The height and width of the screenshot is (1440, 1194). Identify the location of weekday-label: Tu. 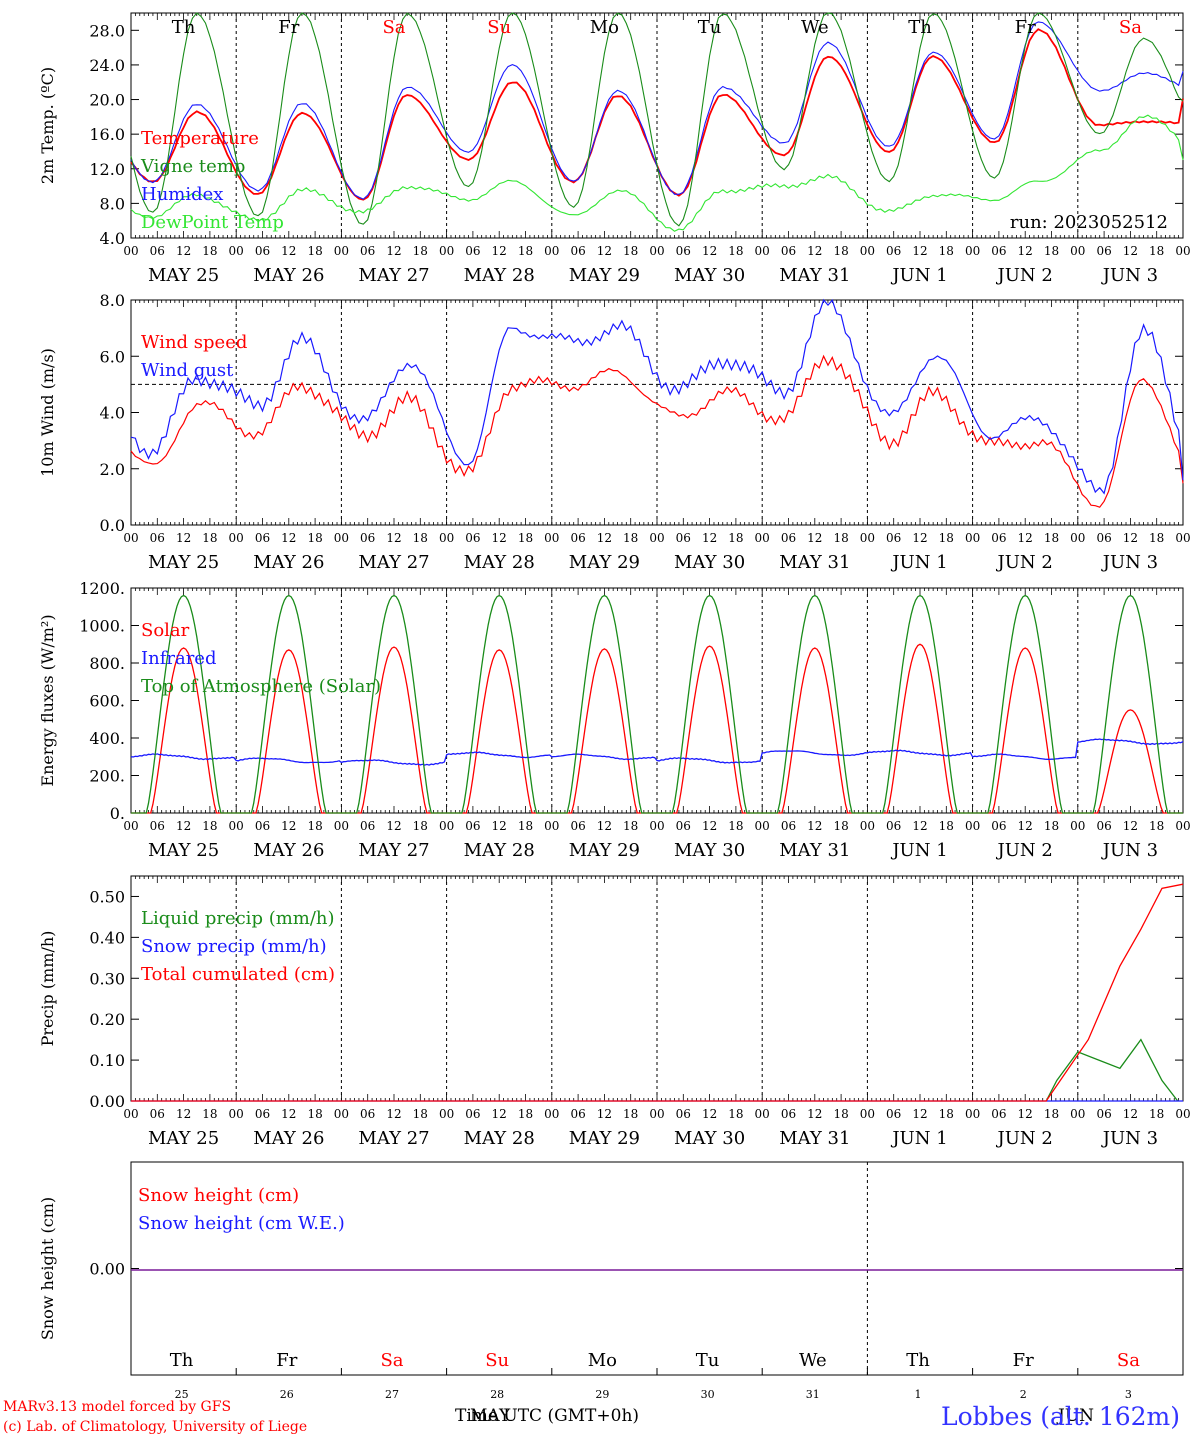
(710, 27).